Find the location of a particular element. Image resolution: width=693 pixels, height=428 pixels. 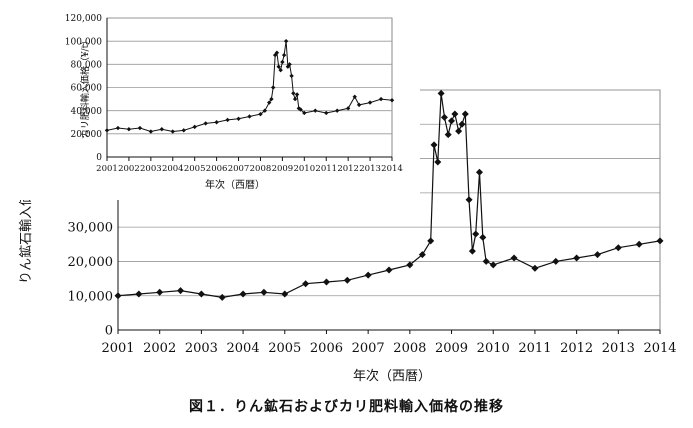

inset-series-line is located at coordinates (249, 87).